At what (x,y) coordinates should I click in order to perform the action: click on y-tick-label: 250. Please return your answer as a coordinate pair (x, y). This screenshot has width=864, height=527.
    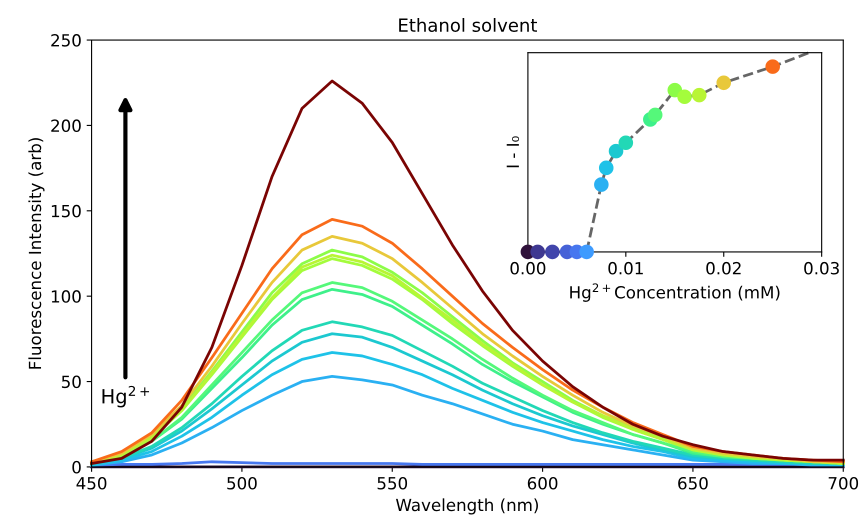
    Looking at the image, I should click on (66, 40).